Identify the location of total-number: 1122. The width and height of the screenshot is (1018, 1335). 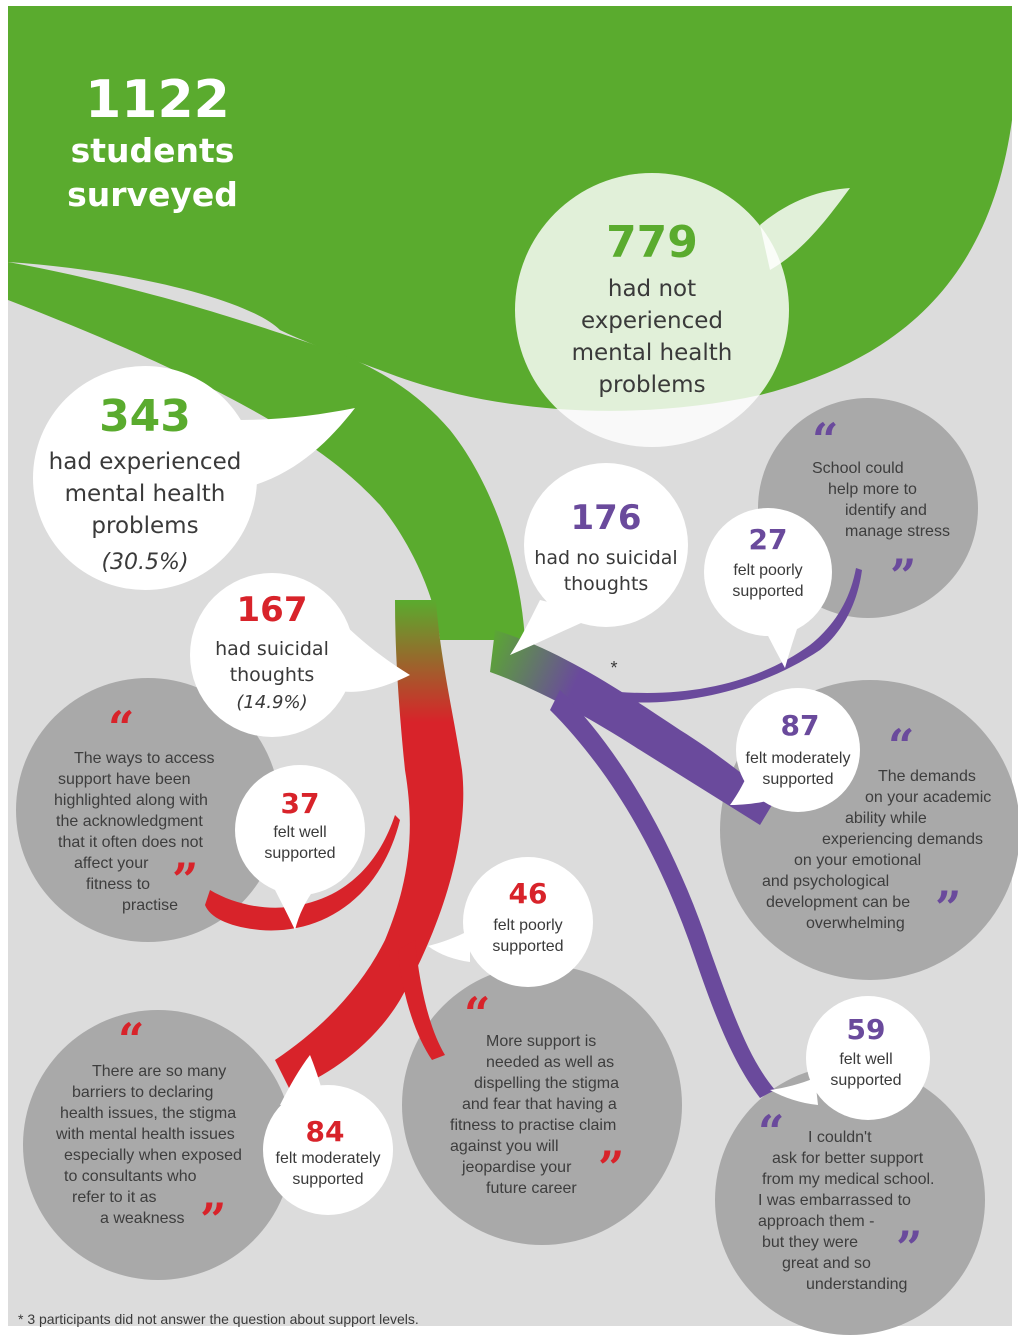
(157, 100).